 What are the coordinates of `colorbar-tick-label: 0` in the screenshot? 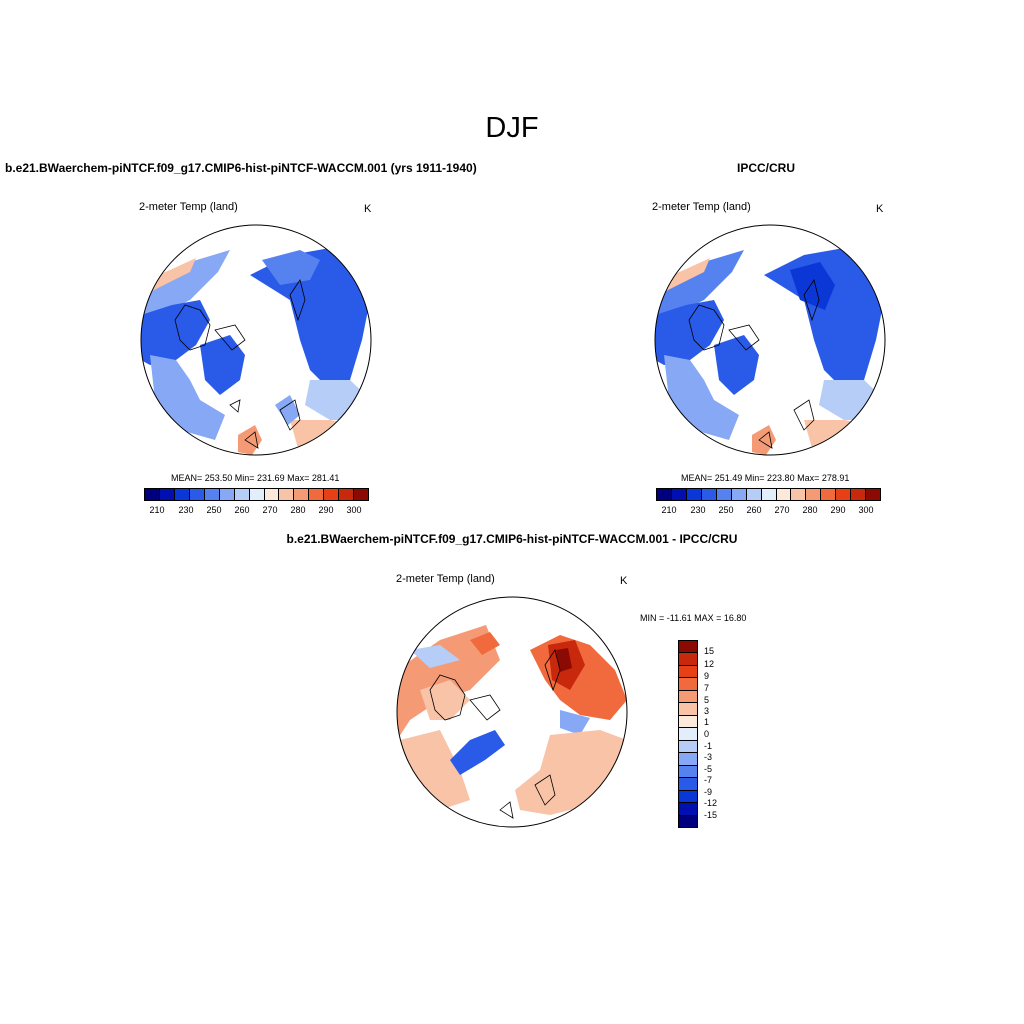 It's located at (707, 734).